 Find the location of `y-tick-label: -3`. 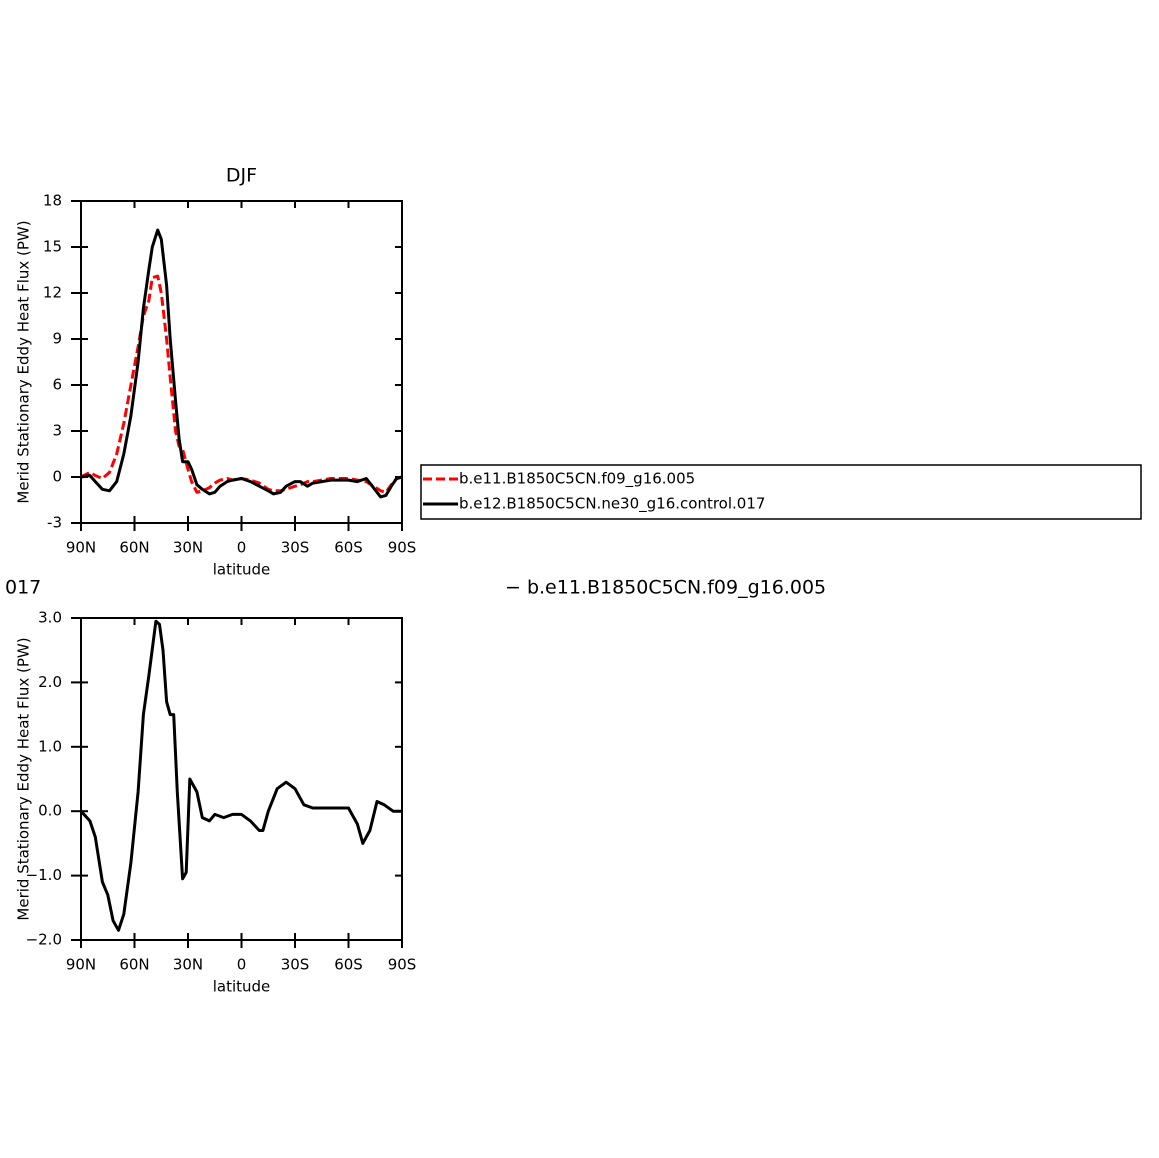

y-tick-label: -3 is located at coordinates (54, 523).